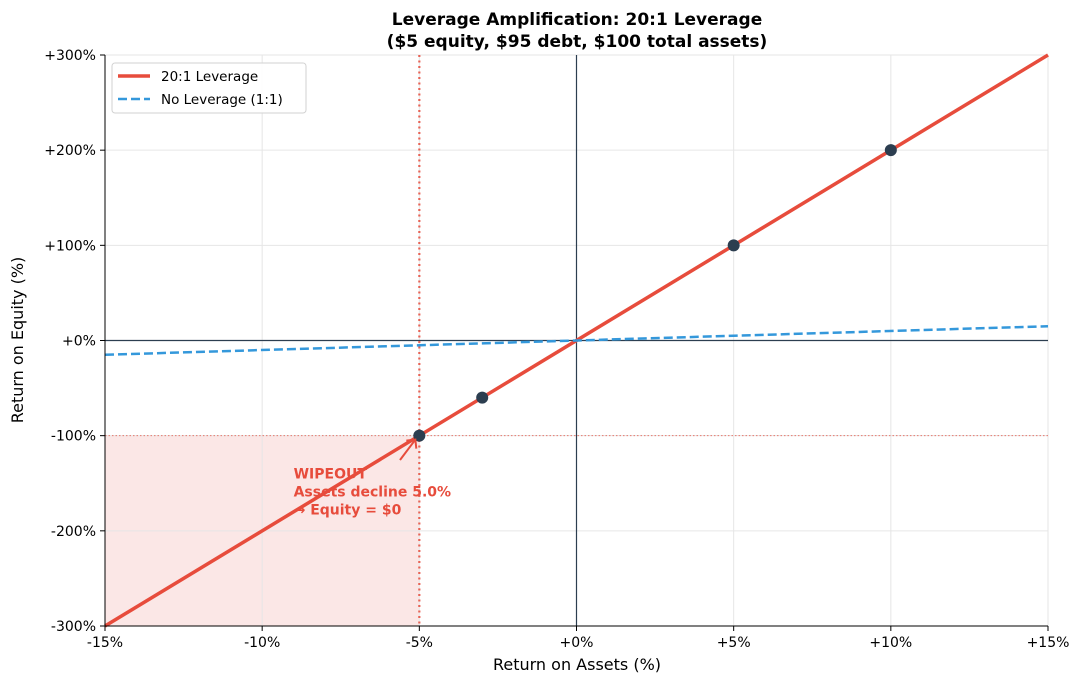 The image size is (1084, 684). I want to click on series-no-leverage-line, so click(576, 340).